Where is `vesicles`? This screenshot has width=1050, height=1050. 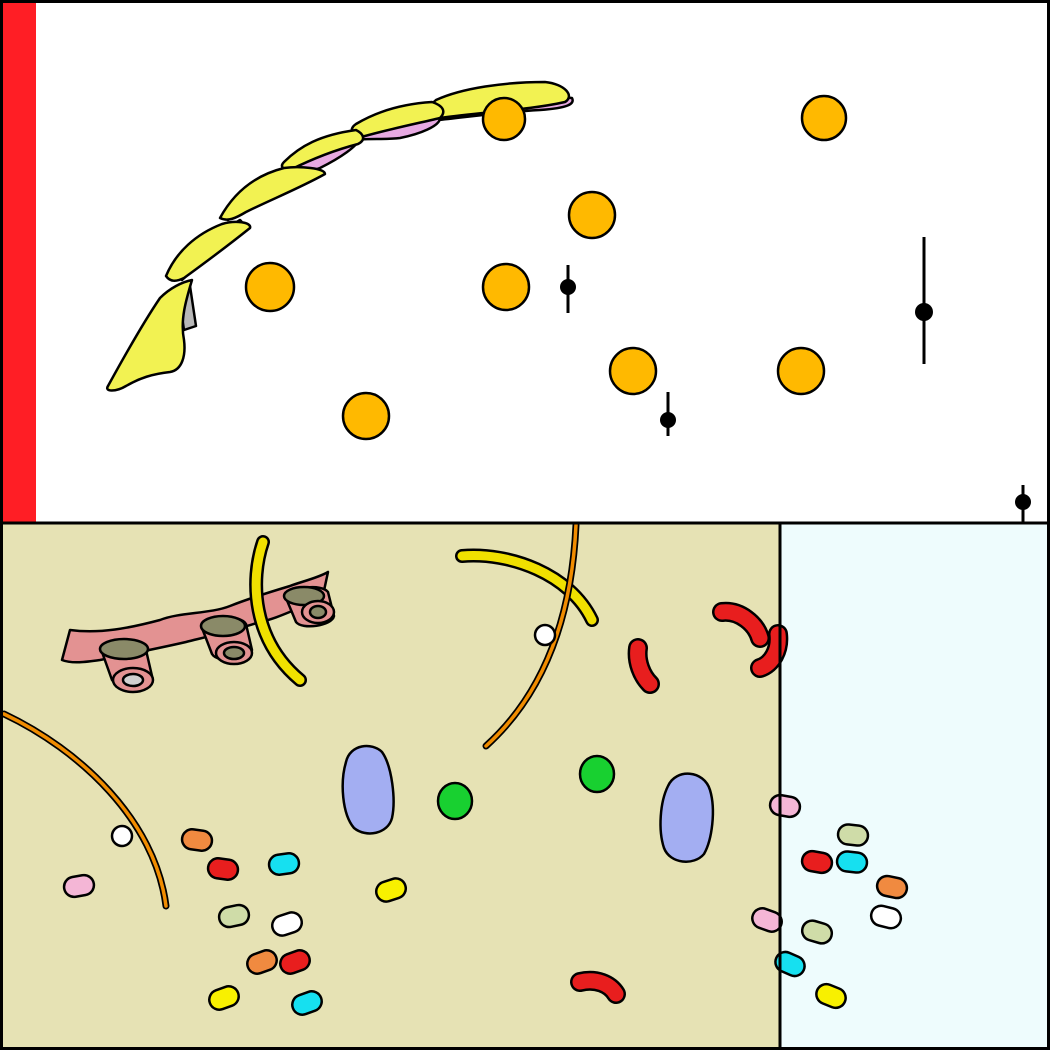 vesicles is located at coordinates (795, 380).